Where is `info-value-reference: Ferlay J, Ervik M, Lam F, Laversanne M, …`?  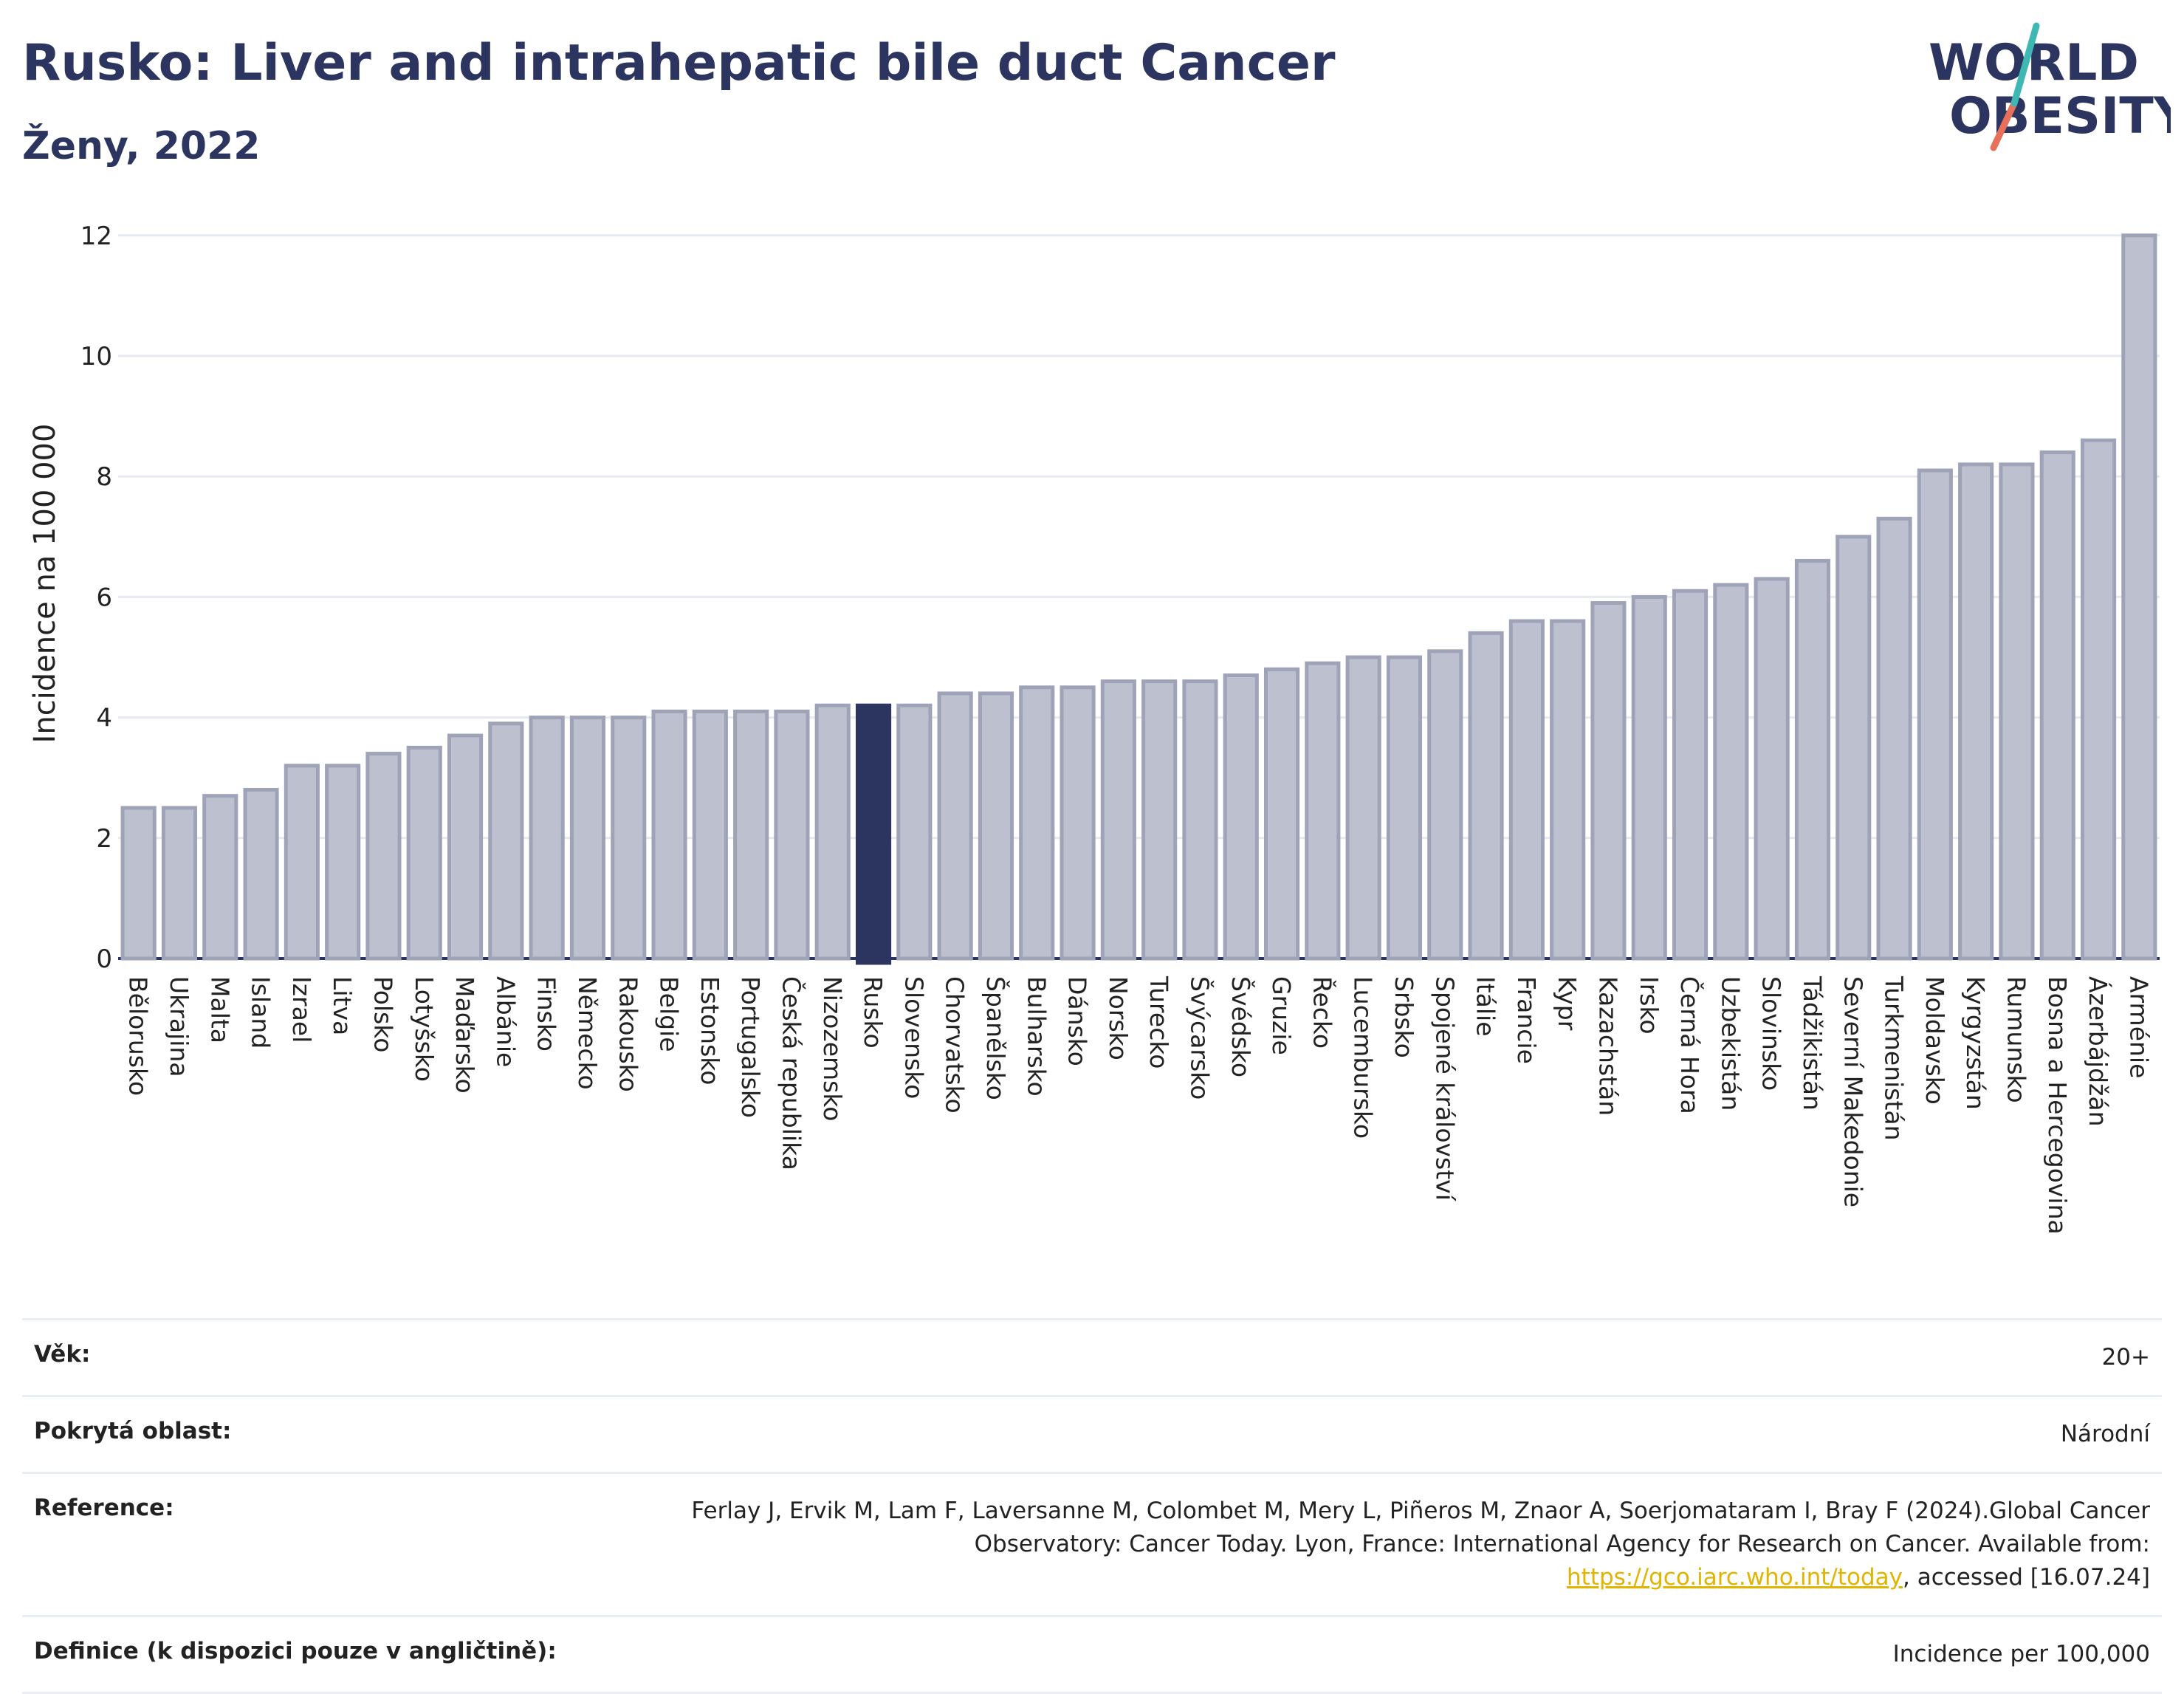 info-value-reference: Ferlay J, Ervik M, Lam F, Laversanne M, … is located at coordinates (1393, 1544).